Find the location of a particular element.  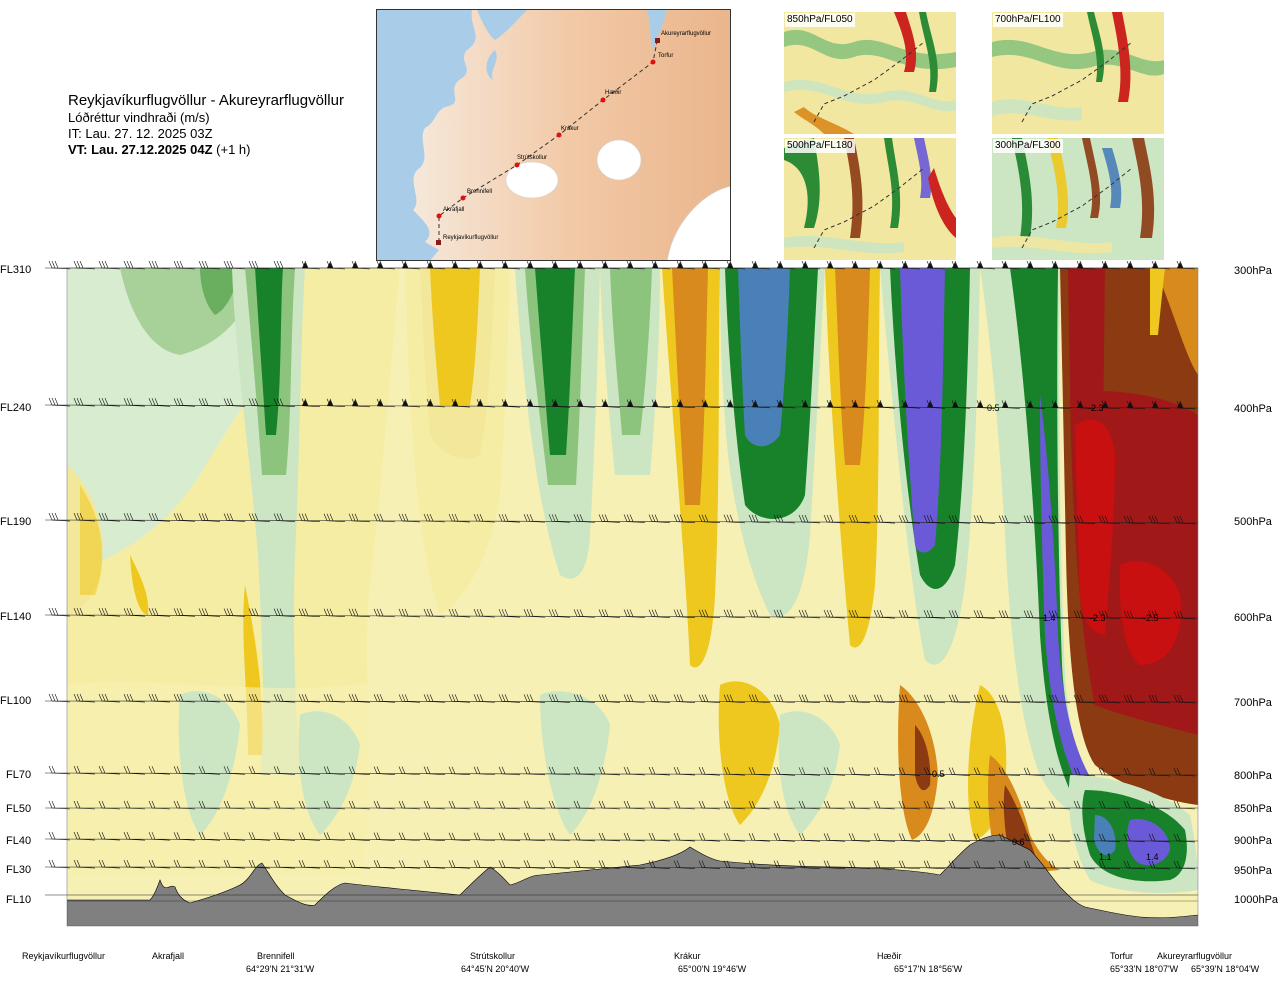

fl-label: FL140 is located at coordinates (16, 617).